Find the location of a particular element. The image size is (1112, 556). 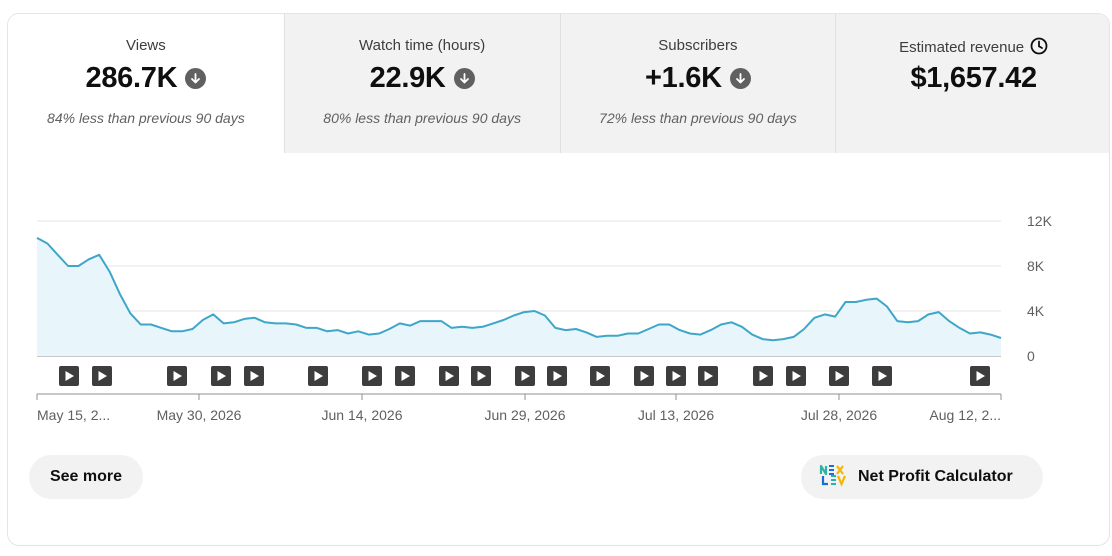

tab-revenue-label-row: Estimated revenue is located at coordinates (972, 48).